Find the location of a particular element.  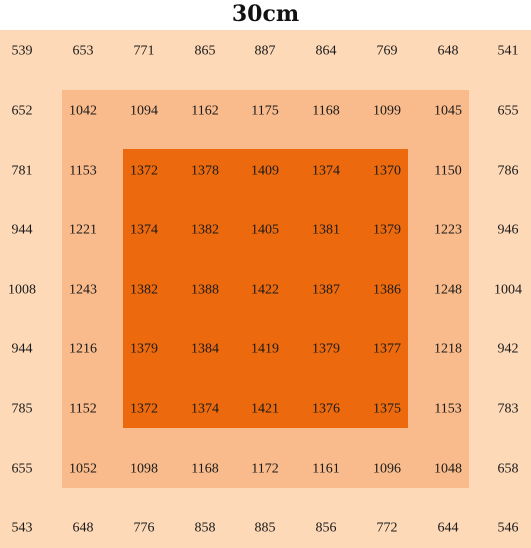

cell-value-r3-c7: 1370 is located at coordinates (387, 171).